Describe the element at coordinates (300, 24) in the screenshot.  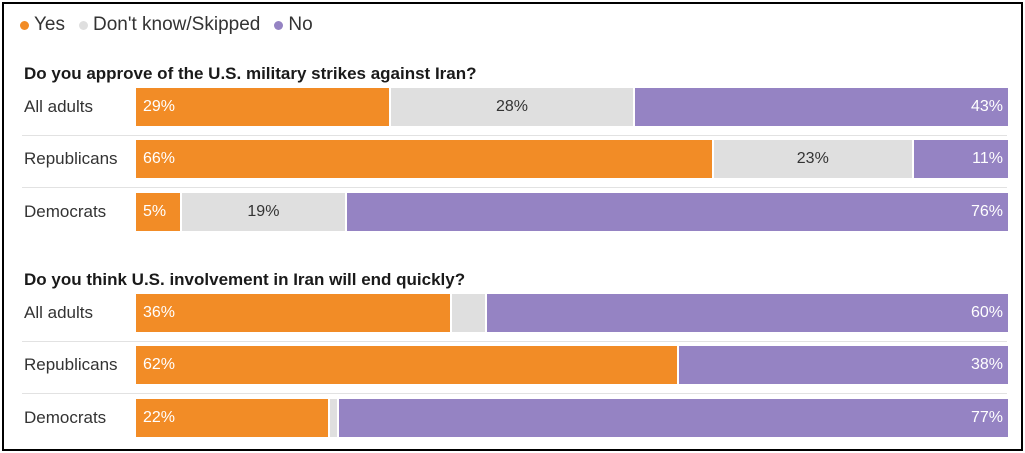
I see `legend-label-no: No` at that location.